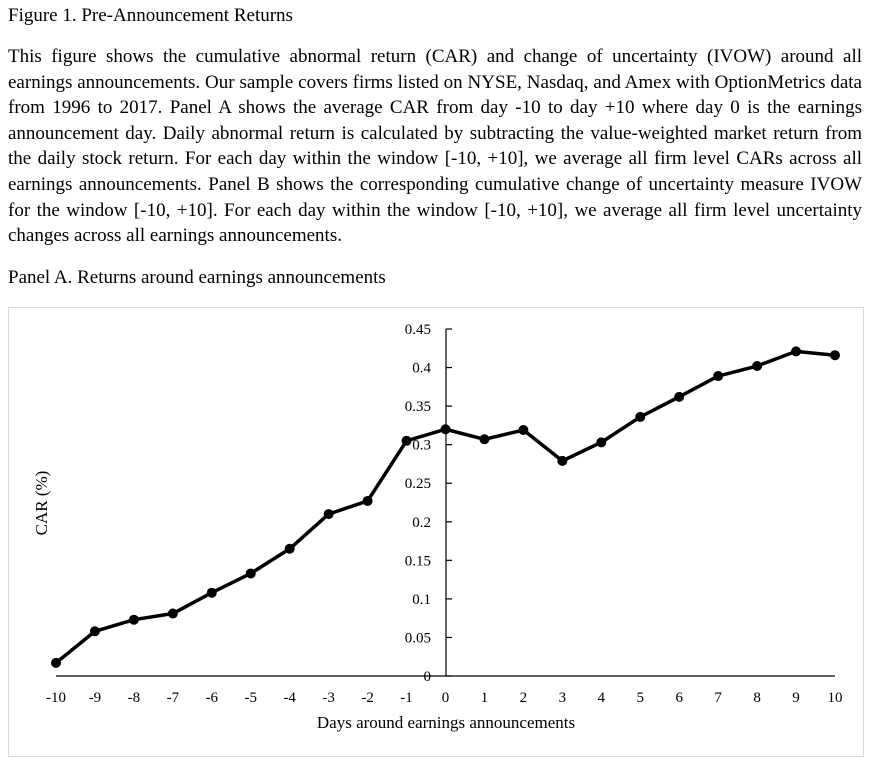  Describe the element at coordinates (485, 698) in the screenshot. I see `x-tick-label: 1` at that location.